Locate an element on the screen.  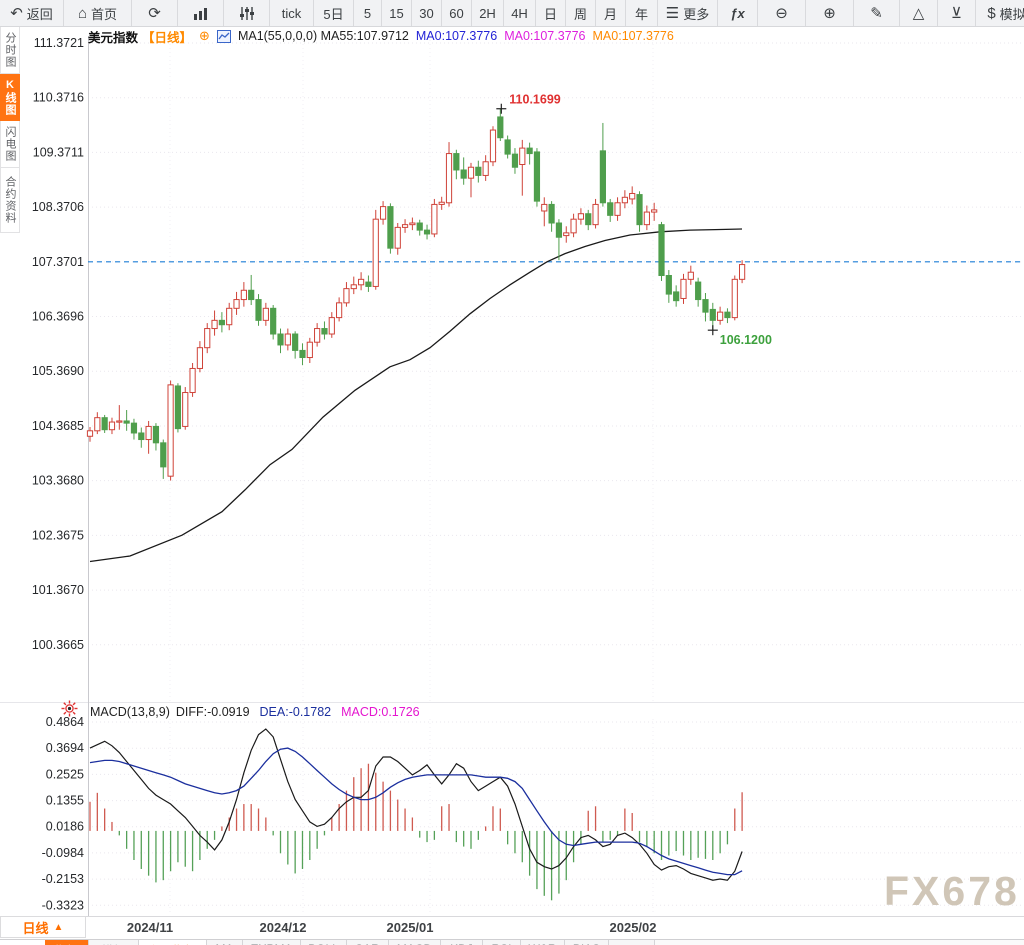
toolbar-interval-tick-label: tick is located at coordinates (291, 13).